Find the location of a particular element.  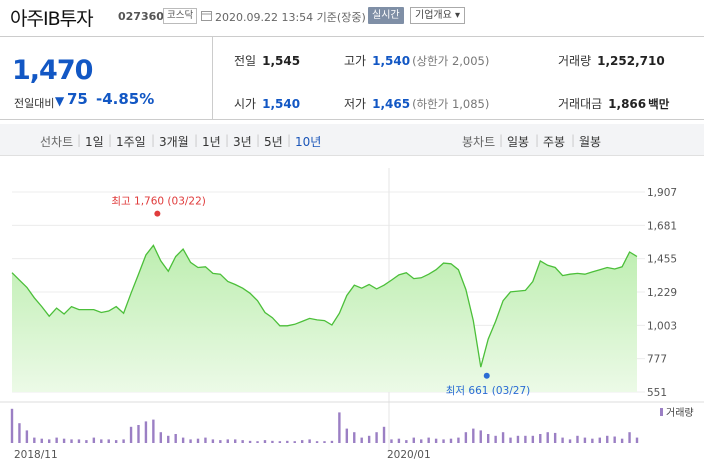

period-option-active: 10년 is located at coordinates (308, 142).